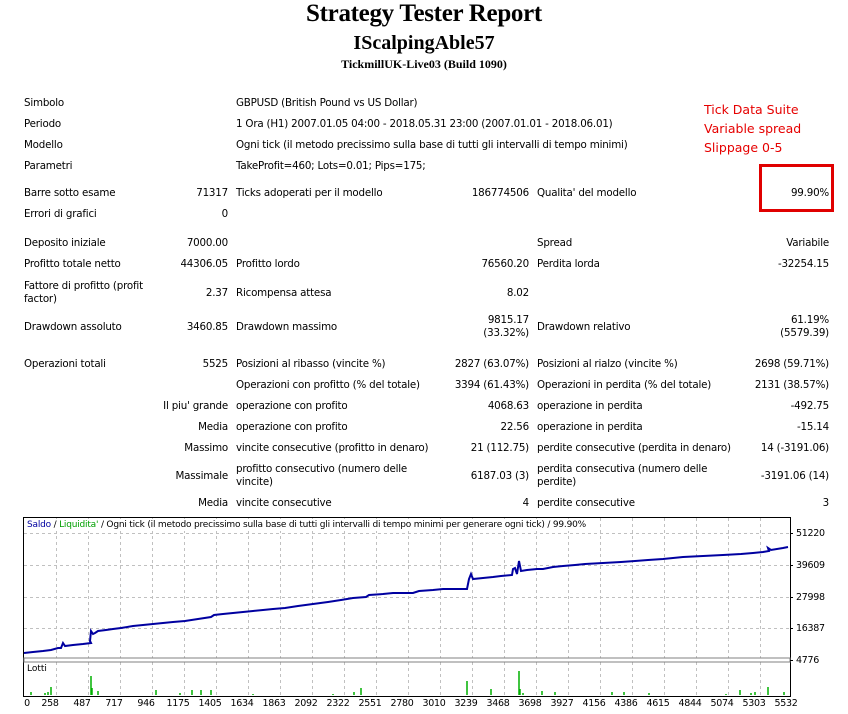 The image size is (848, 714). I want to click on ricompensa-label: Ricompensa attesa, so click(284, 293).